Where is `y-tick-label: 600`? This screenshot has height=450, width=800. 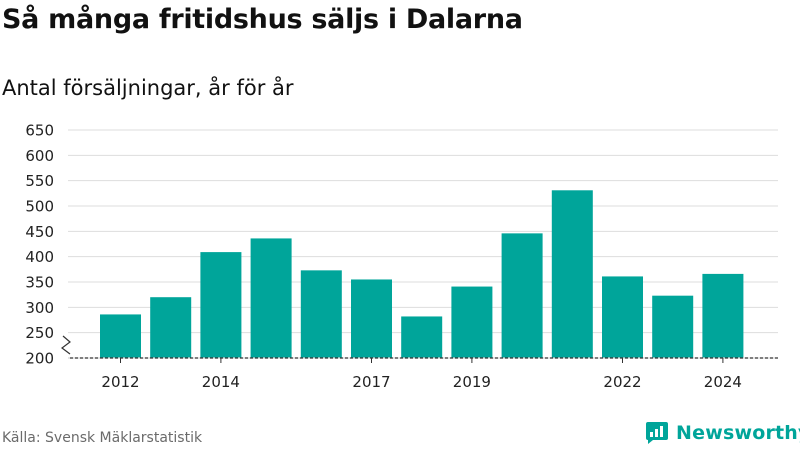 y-tick-label: 600 is located at coordinates (39, 156).